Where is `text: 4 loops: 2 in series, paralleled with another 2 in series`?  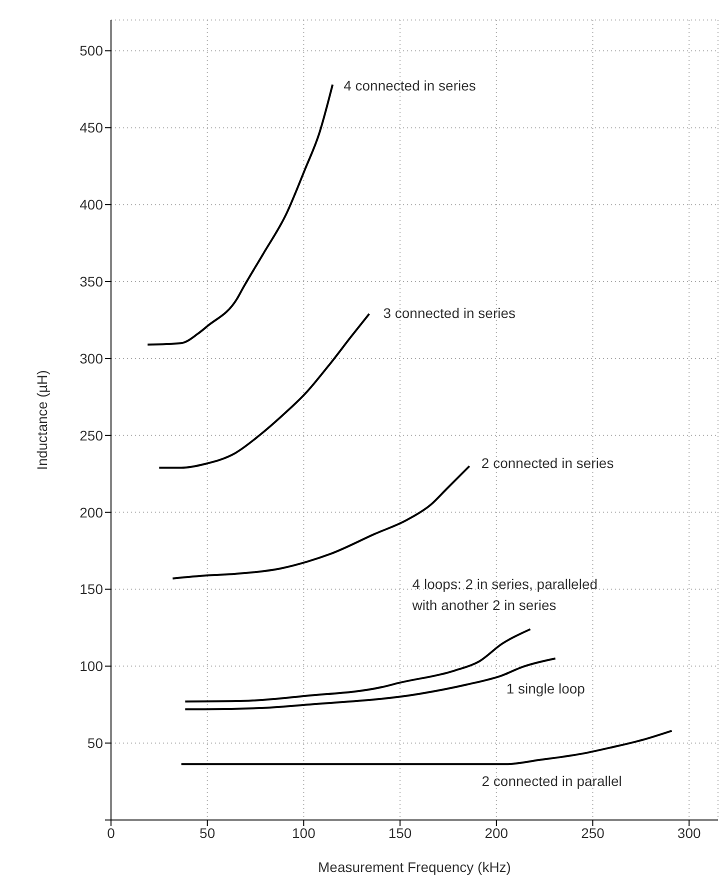
text: 4 loops: 2 in series, paralleled with another 2 in series is located at coordinates (504, 594).